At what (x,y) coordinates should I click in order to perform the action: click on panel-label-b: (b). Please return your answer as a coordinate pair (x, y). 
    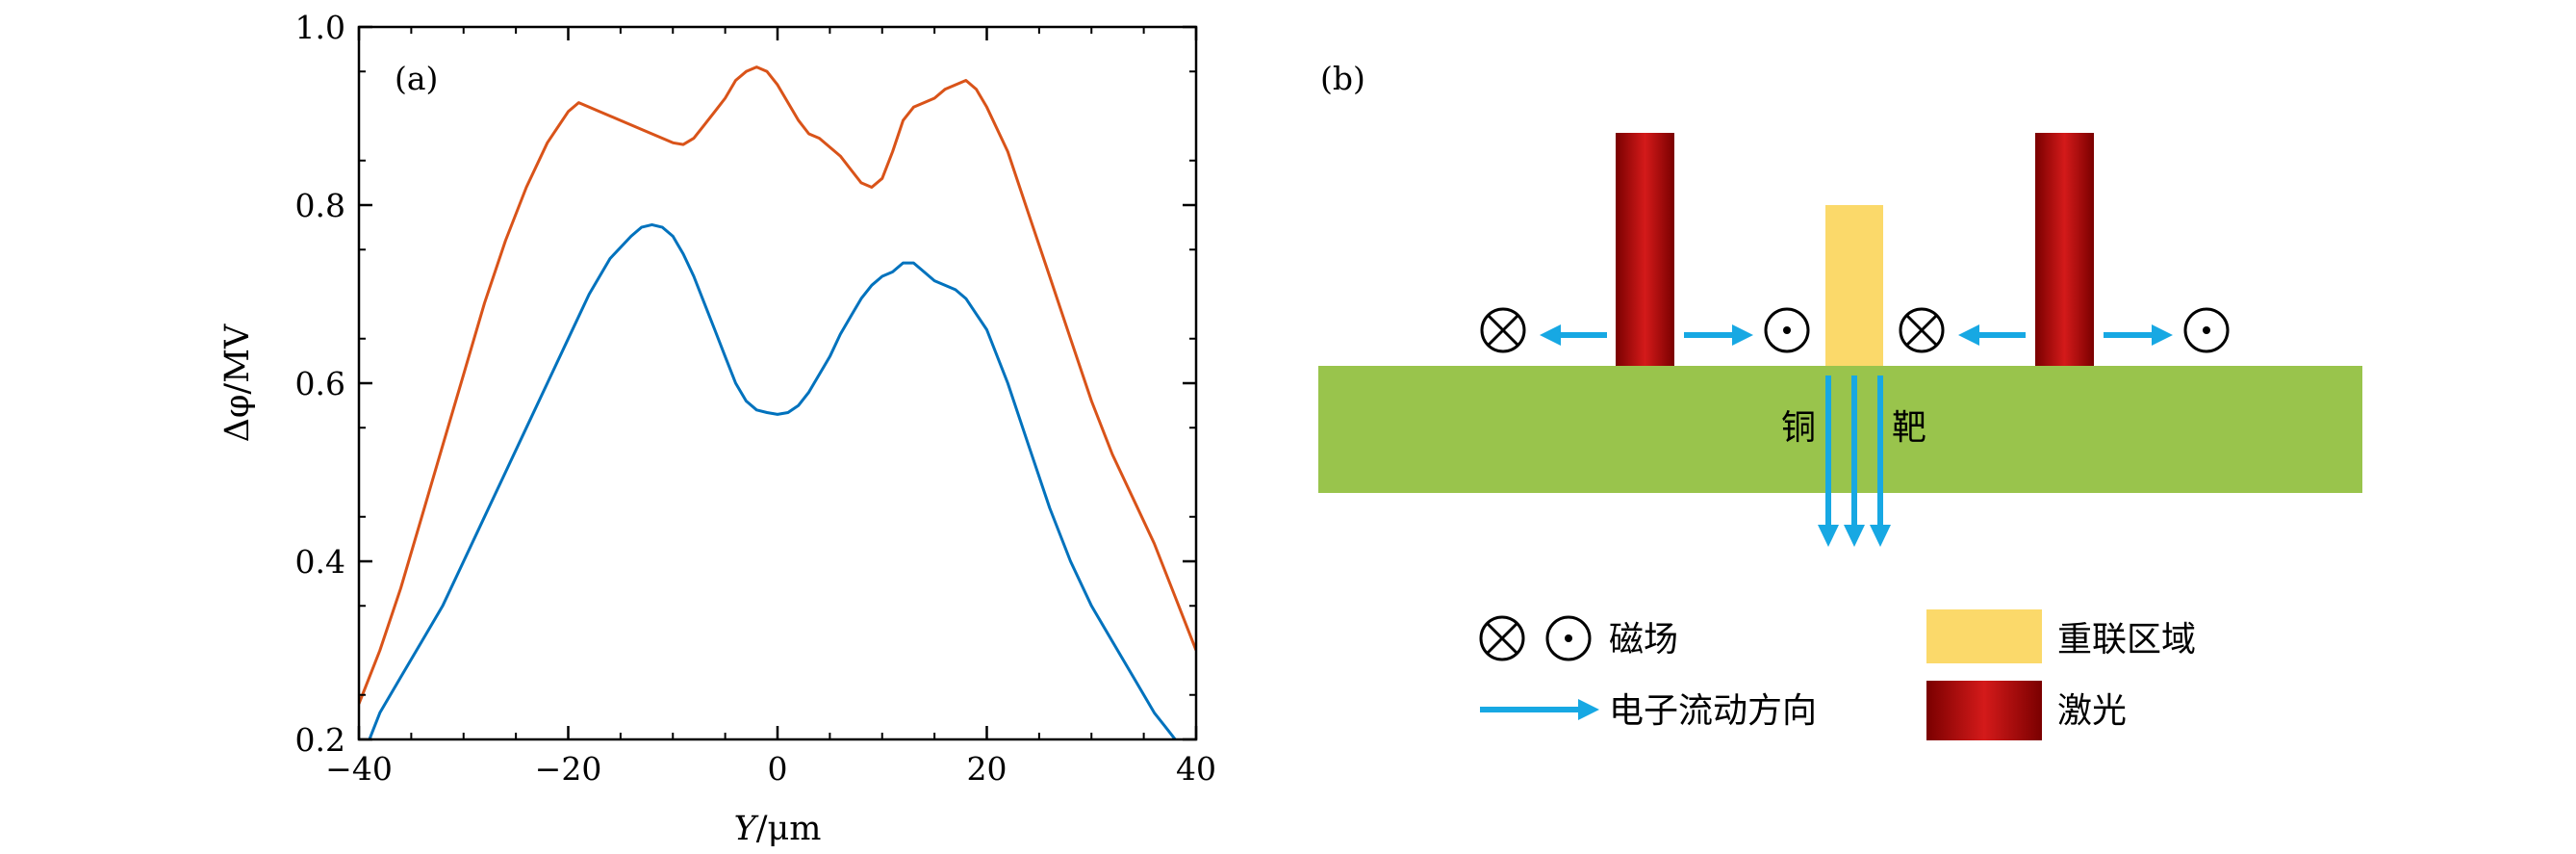
    Looking at the image, I should click on (1342, 78).